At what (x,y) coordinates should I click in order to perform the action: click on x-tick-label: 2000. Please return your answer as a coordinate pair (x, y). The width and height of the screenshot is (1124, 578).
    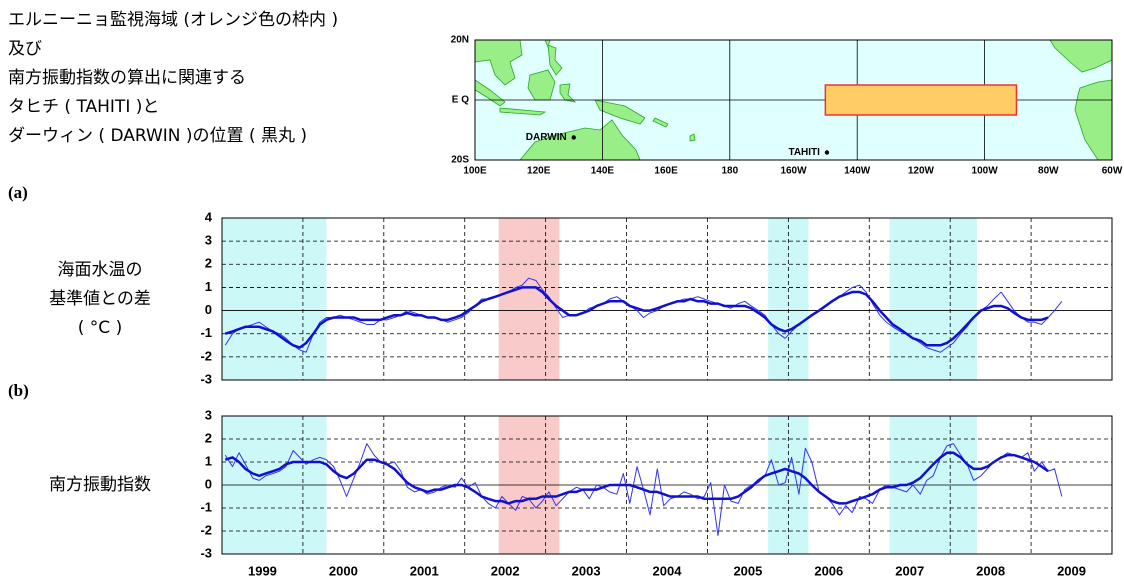
    Looking at the image, I should click on (343, 570).